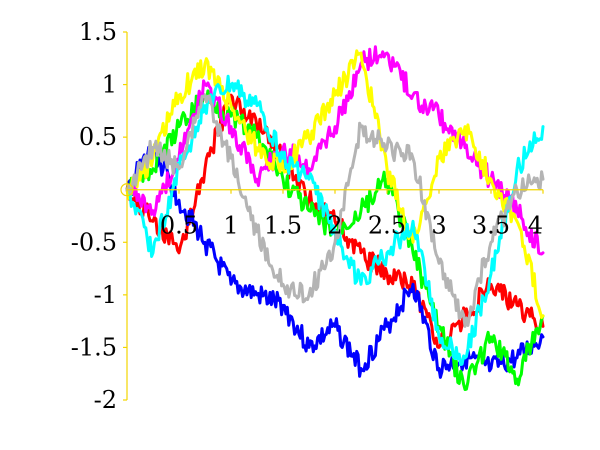 This screenshot has width=600, height=450. Describe the element at coordinates (179, 226) in the screenshot. I see `x-tick-label-1: 0.5` at that location.